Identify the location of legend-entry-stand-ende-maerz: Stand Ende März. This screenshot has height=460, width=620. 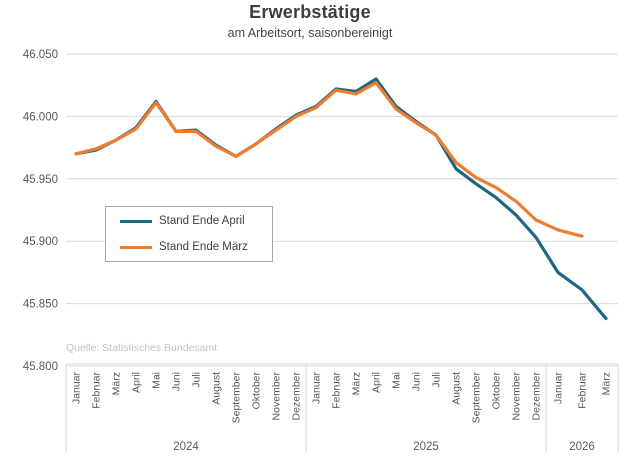
(196, 247).